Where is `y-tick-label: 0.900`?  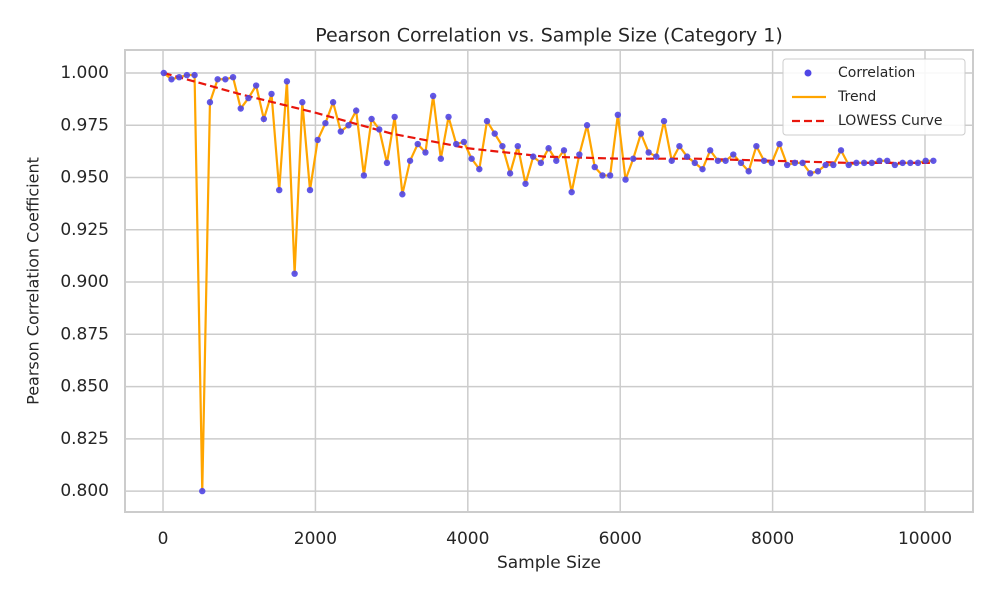 y-tick-label: 0.900 is located at coordinates (84, 282).